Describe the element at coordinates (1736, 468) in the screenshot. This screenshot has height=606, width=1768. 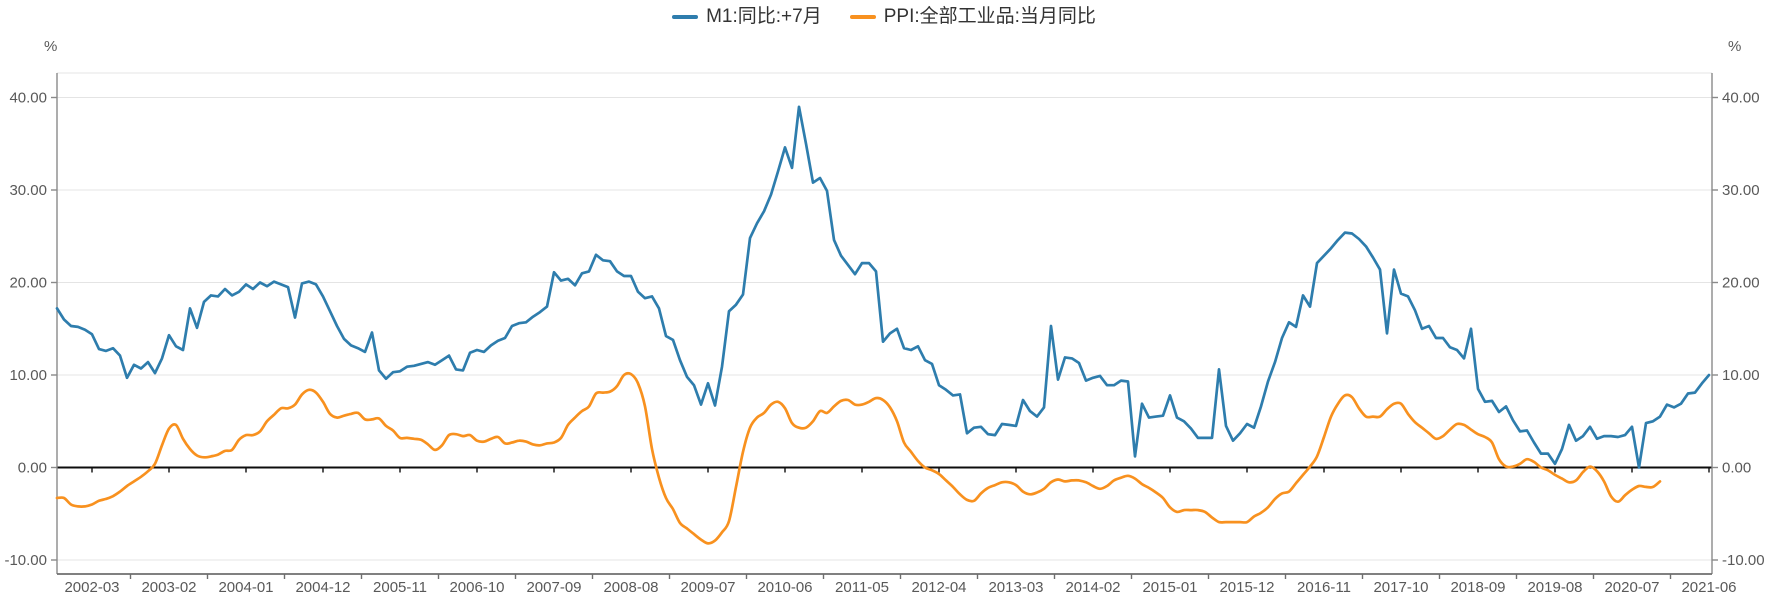
I see `y-axis-label-right: 0.00` at that location.